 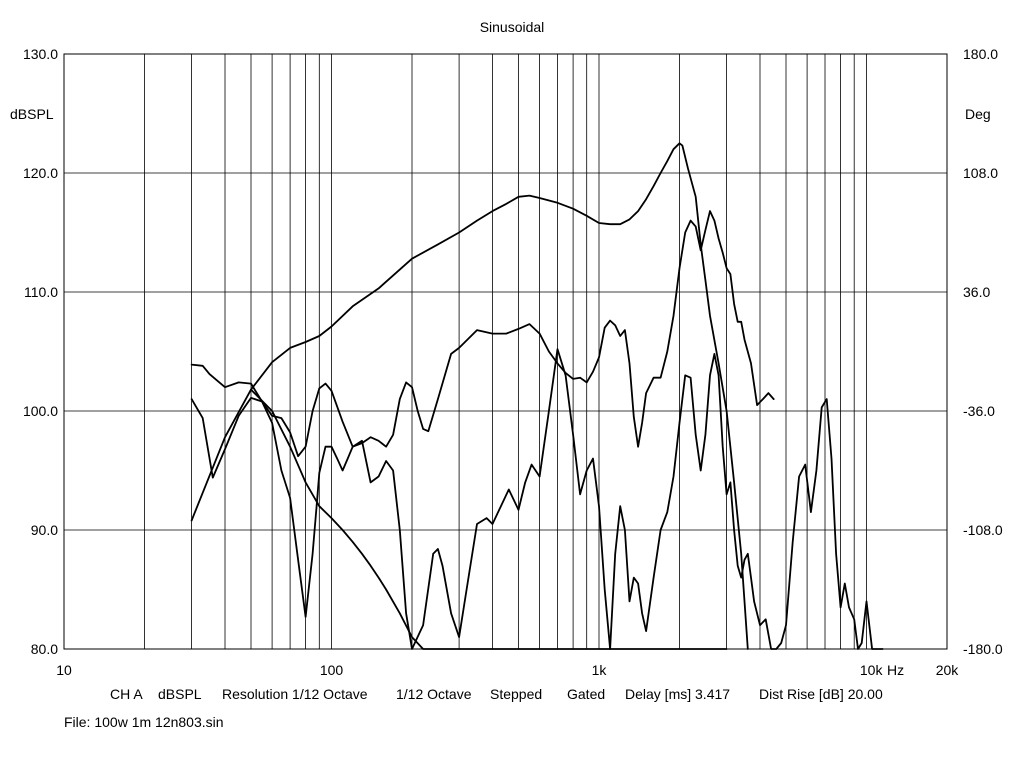 What do you see at coordinates (41, 292) in the screenshot?
I see `y-tick-label-left: 110.0` at bounding box center [41, 292].